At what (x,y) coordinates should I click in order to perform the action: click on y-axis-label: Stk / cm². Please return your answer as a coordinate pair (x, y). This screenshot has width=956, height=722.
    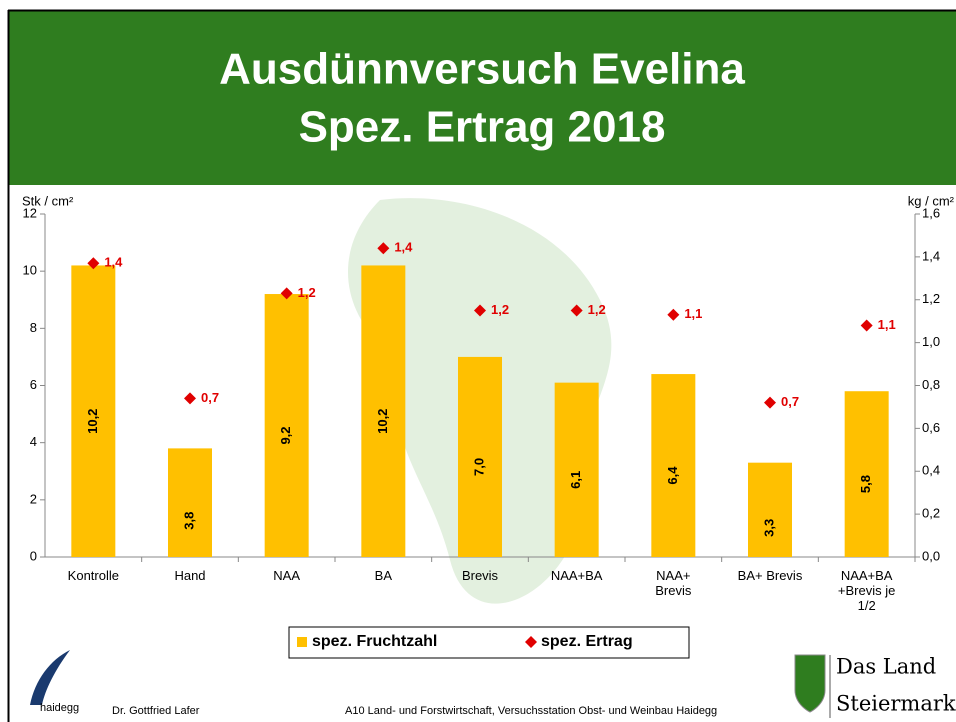
    Looking at the image, I should click on (48, 200).